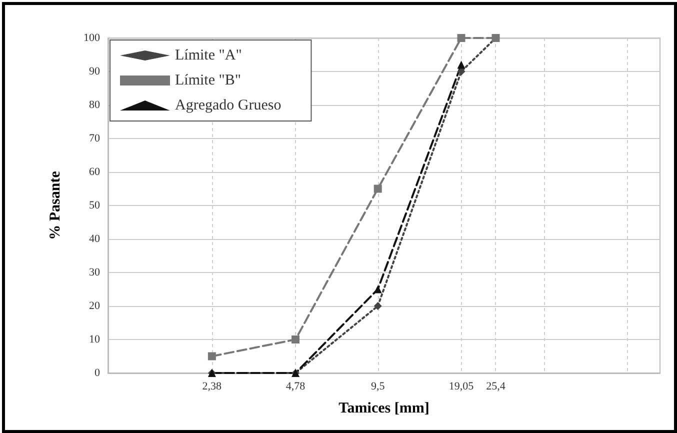 The width and height of the screenshot is (677, 433). What do you see at coordinates (94, 72) in the screenshot?
I see `y-tick-label: 90` at bounding box center [94, 72].